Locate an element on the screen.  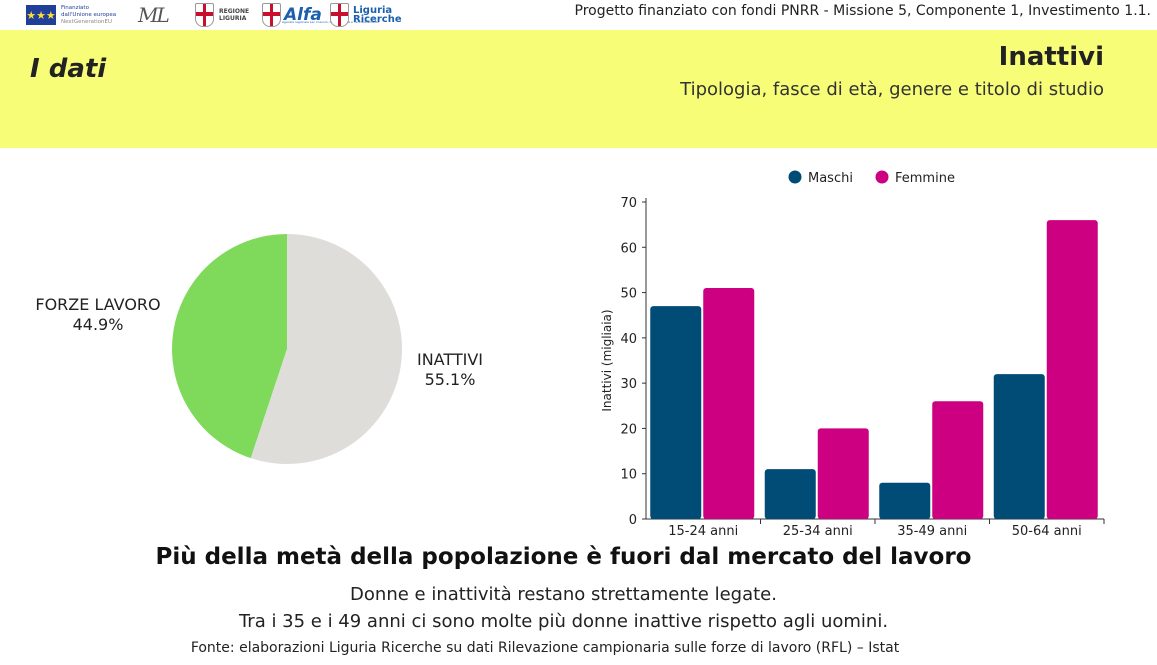
y-tick-label: 10 is located at coordinates (628, 475).